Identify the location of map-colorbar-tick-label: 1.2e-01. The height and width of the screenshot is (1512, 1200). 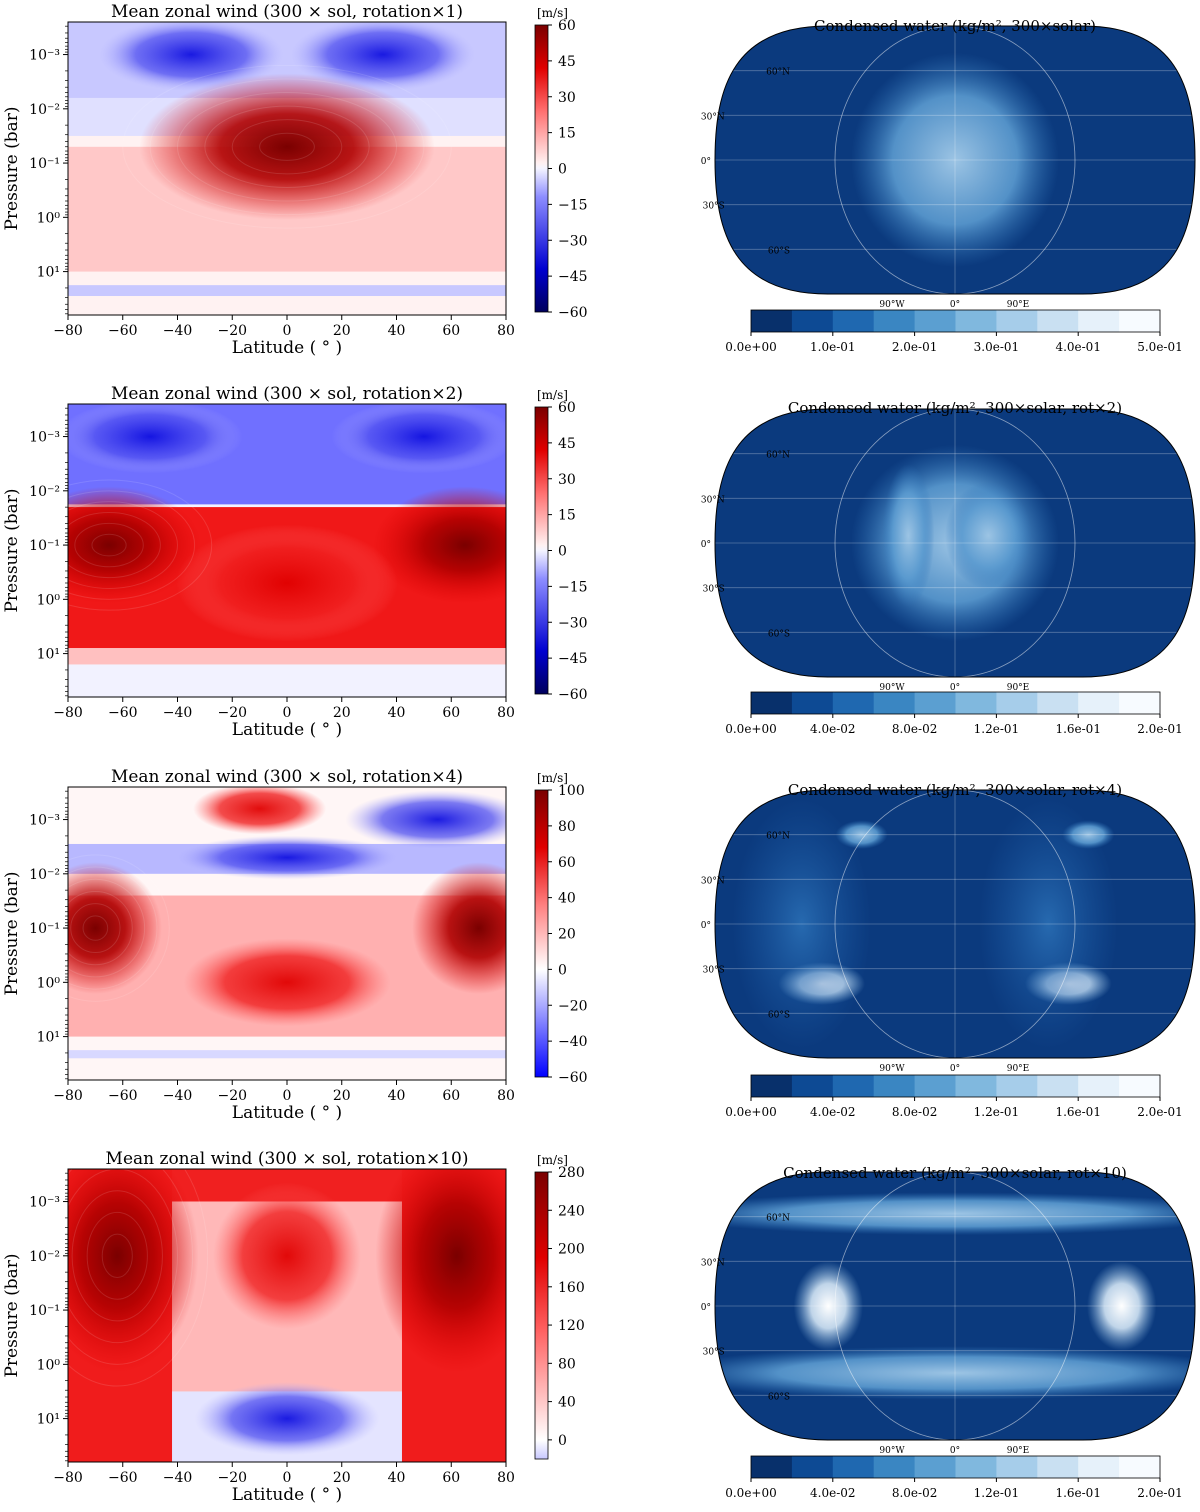
(997, 1112).